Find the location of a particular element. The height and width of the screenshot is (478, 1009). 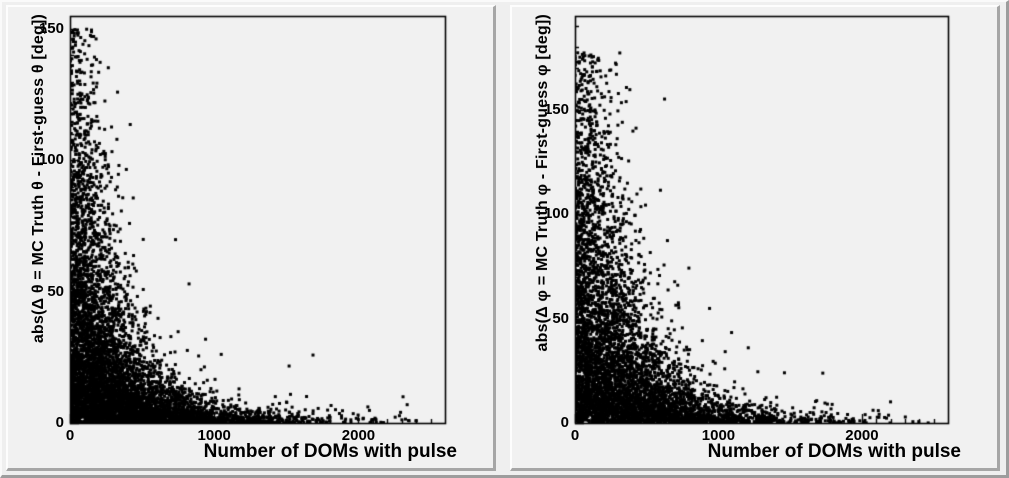

x-axis-title-theta: Number of DOMs with pulse is located at coordinates (330, 451).